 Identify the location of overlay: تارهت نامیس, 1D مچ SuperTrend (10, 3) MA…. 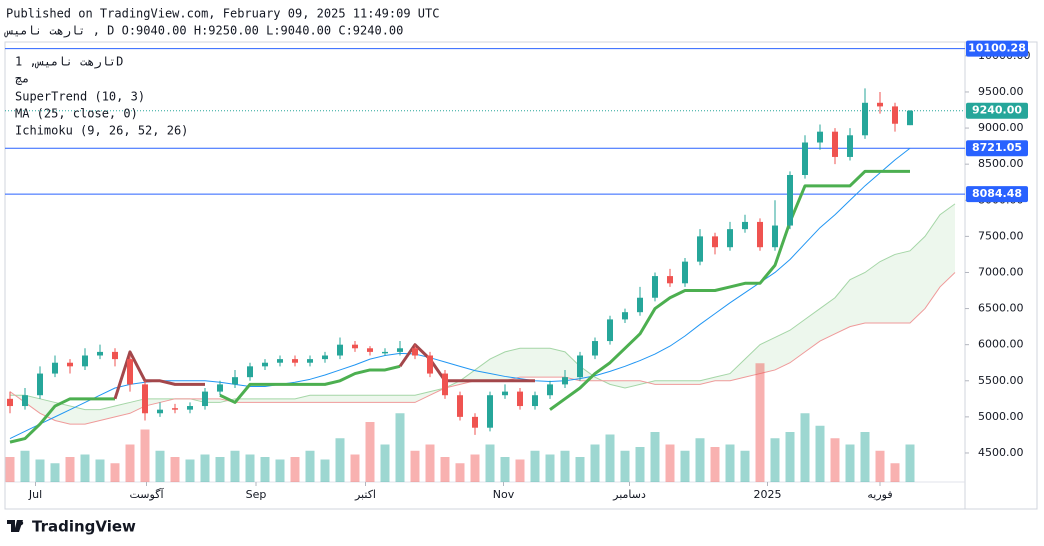
(101, 96).